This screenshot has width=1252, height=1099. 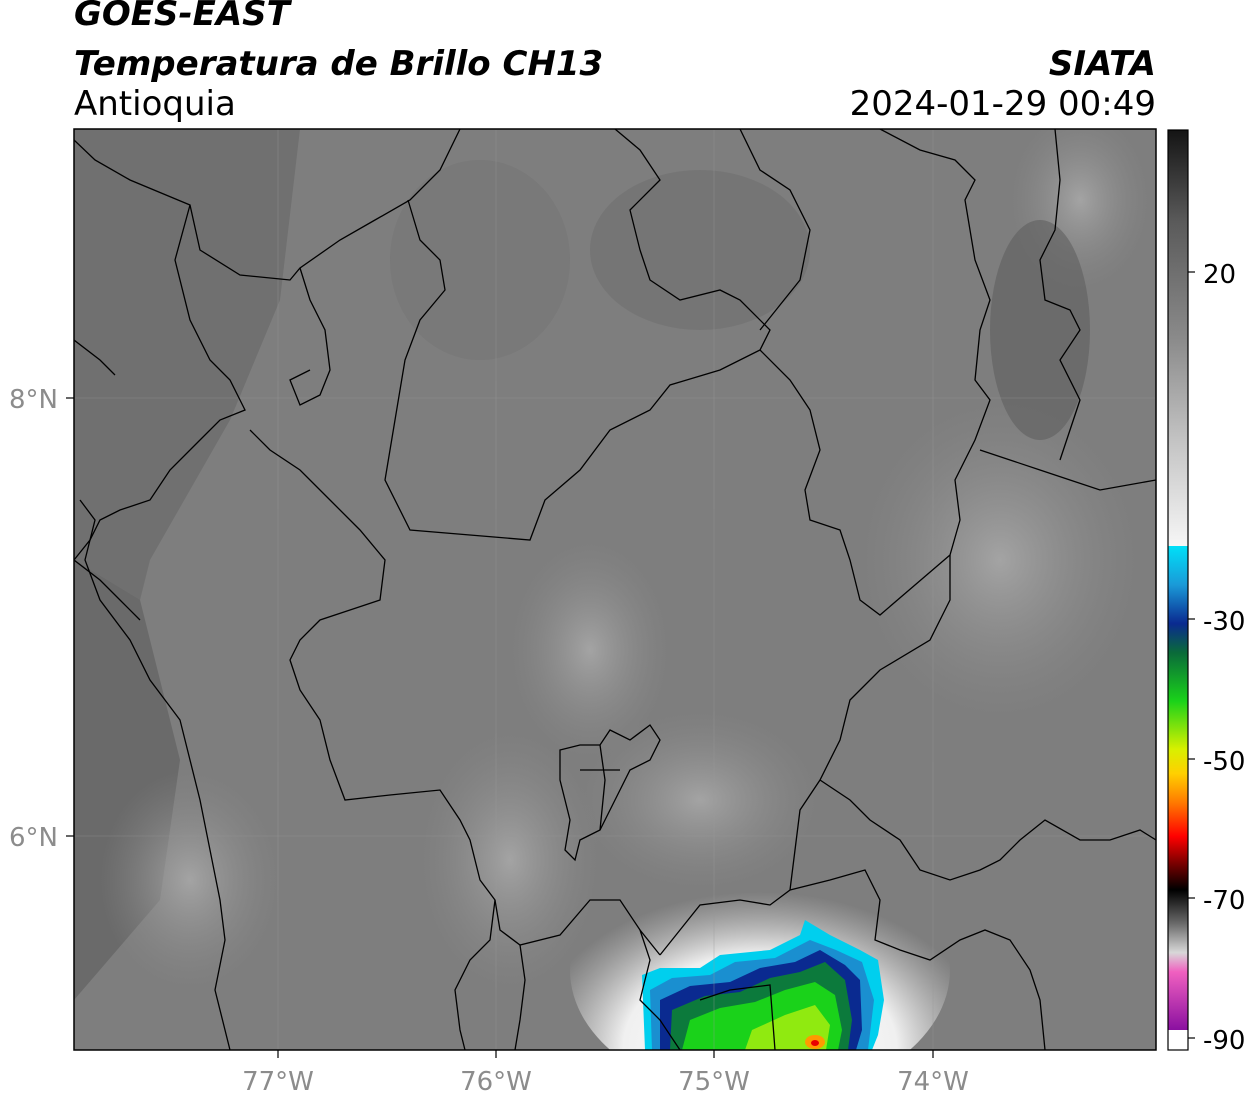 What do you see at coordinates (1178, 788) in the screenshot?
I see `colorbar-cold-segment` at bounding box center [1178, 788].